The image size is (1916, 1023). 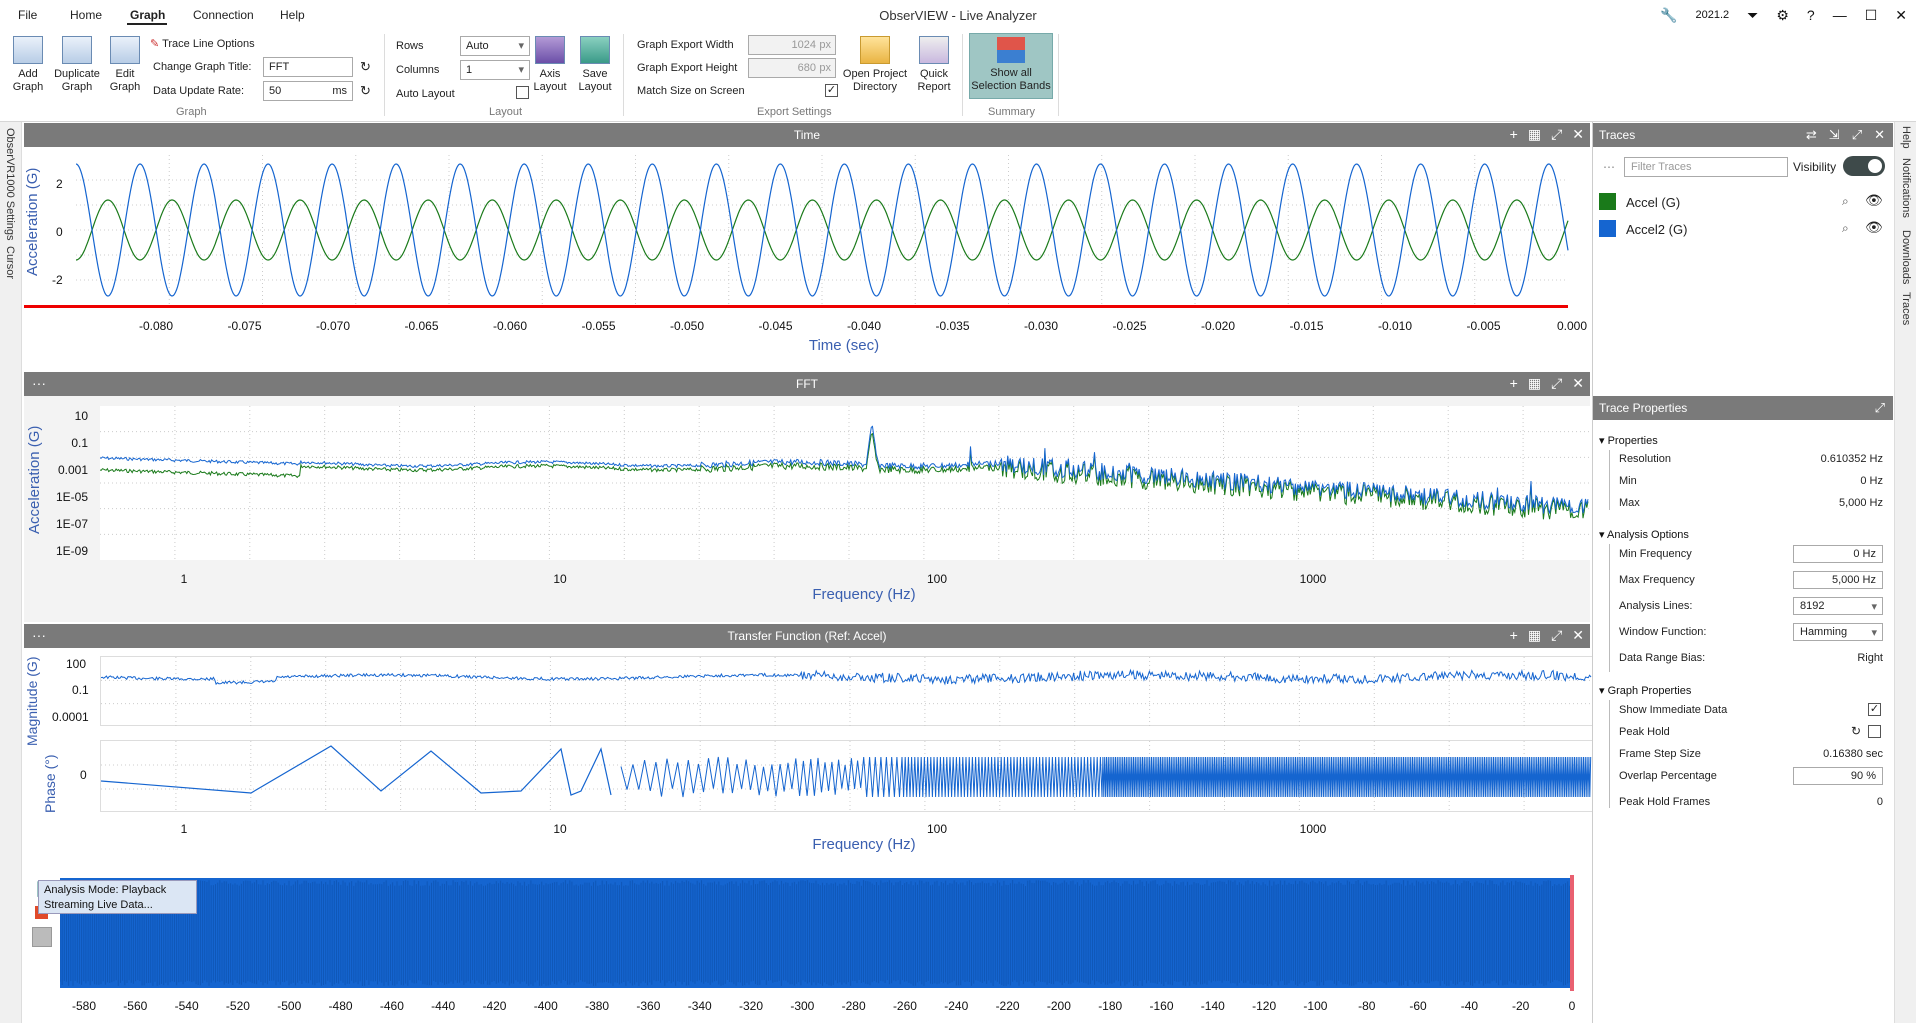 What do you see at coordinates (308, 91) in the screenshot?
I see `update-rate-input: 50 ms` at bounding box center [308, 91].